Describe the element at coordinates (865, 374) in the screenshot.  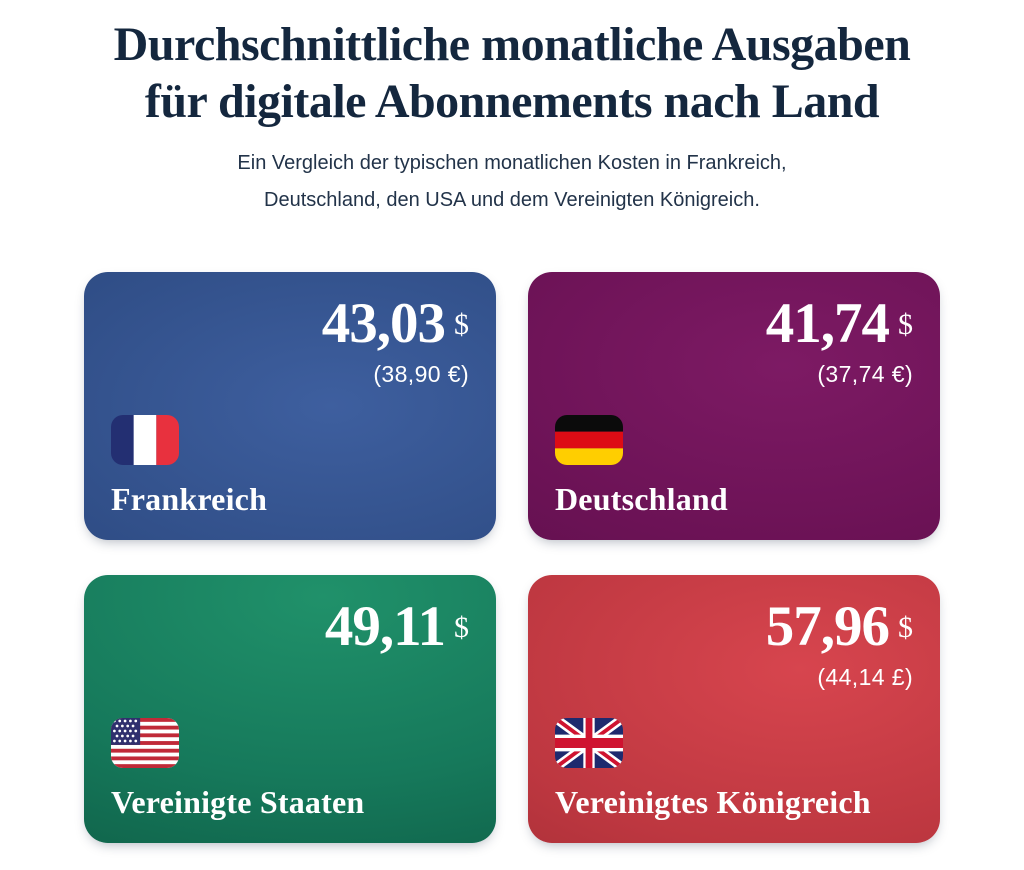
I see `value-converted: (37,74 €)` at that location.